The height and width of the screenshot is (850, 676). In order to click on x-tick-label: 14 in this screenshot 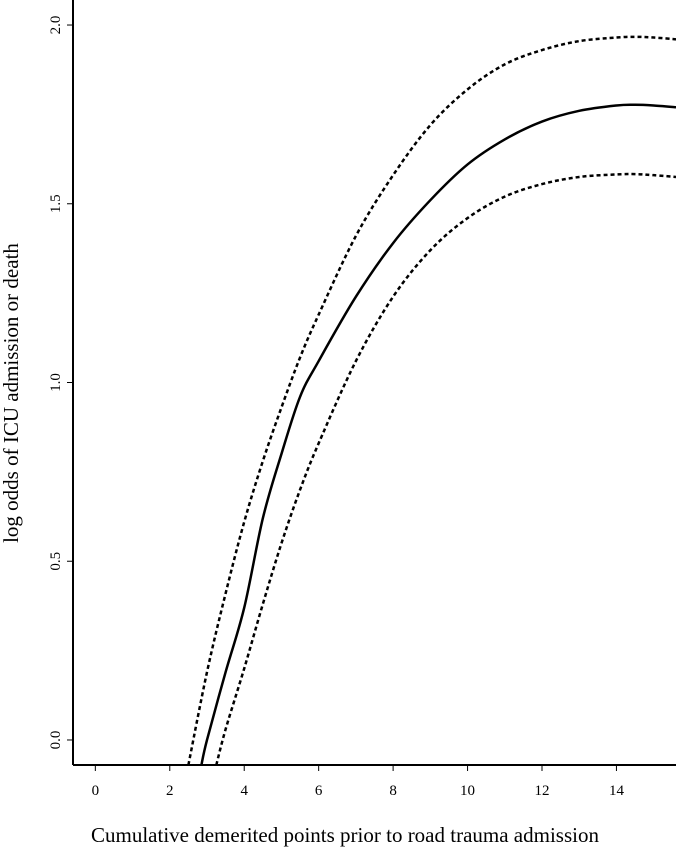, I will do `click(617, 791)`.